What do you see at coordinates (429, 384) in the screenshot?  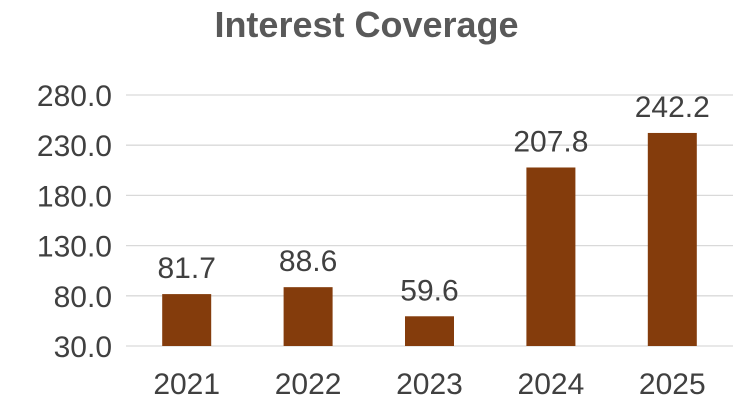 I see `x-tick-label: 2023` at bounding box center [429, 384].